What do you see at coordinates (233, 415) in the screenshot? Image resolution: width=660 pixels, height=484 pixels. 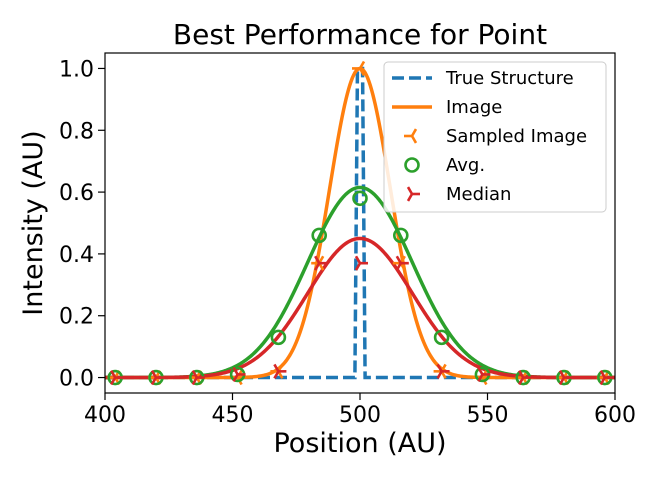 I see `x-tick-label: 450` at bounding box center [233, 415].